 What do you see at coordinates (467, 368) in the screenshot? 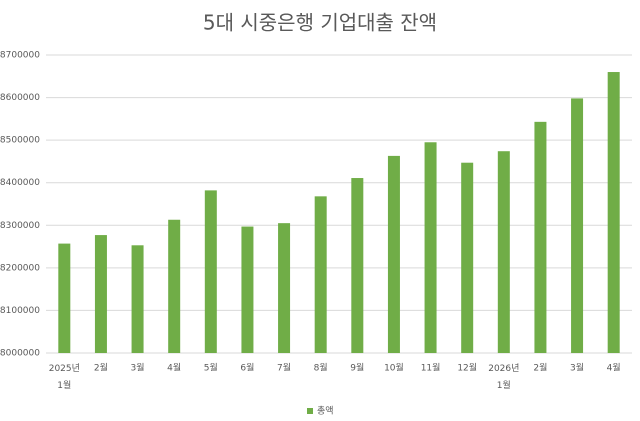
I see `x-tick-label: 12월` at bounding box center [467, 368].